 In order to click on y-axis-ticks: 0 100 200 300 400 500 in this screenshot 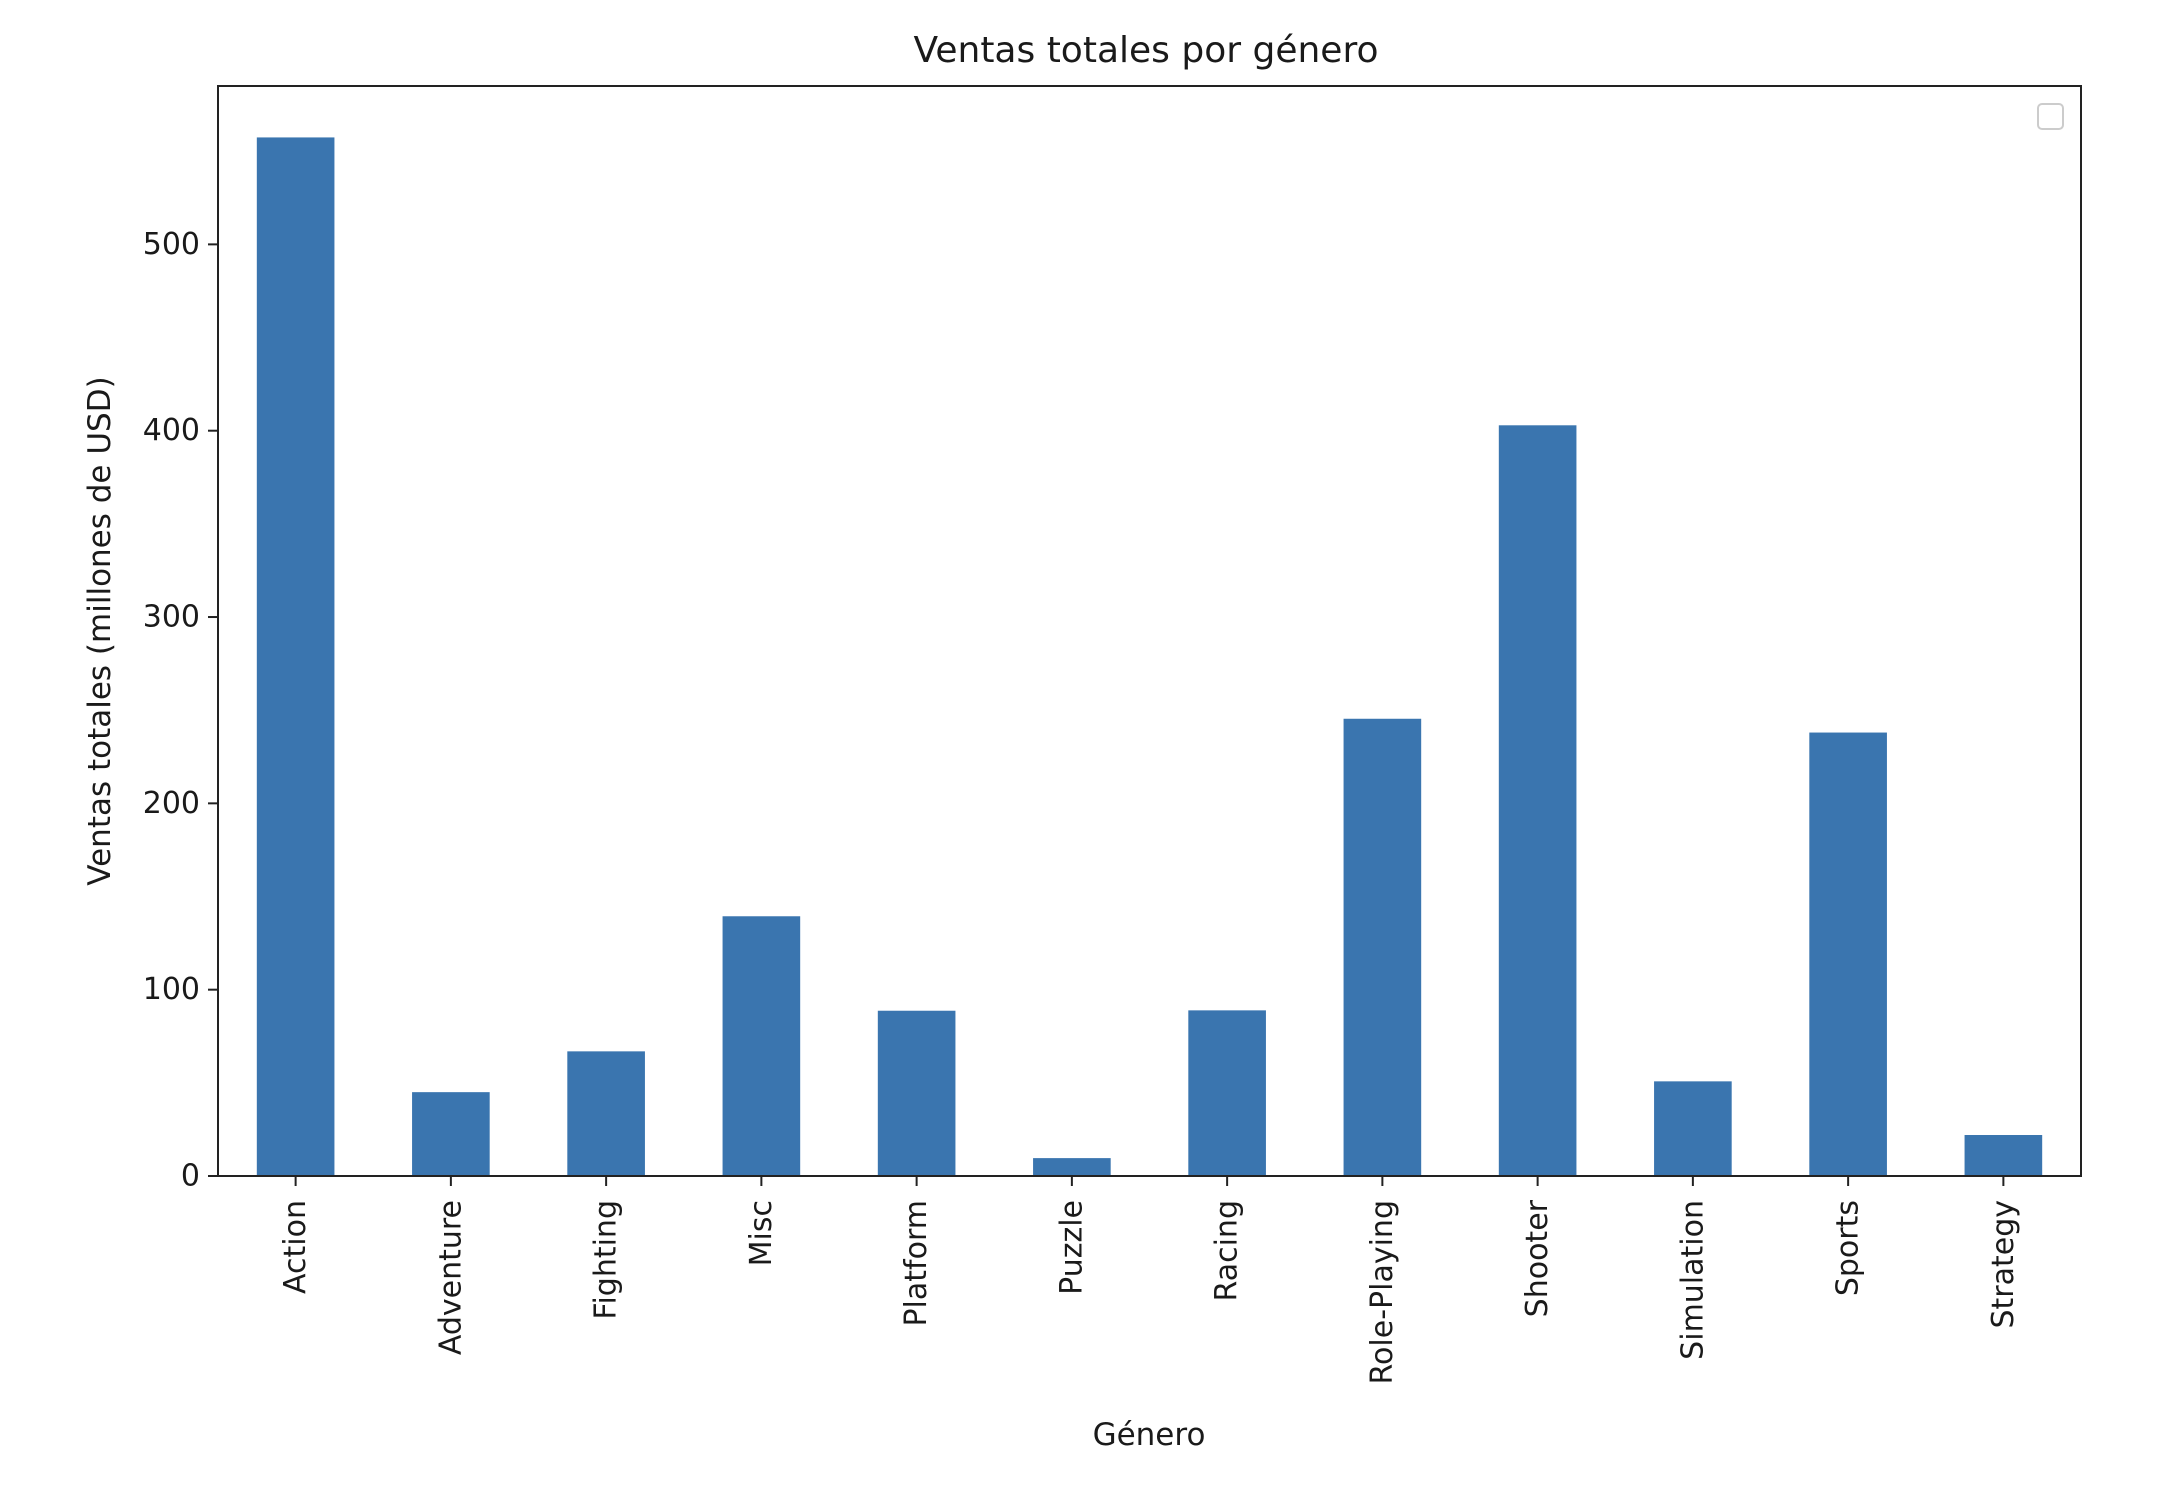, I will do `click(180, 710)`.